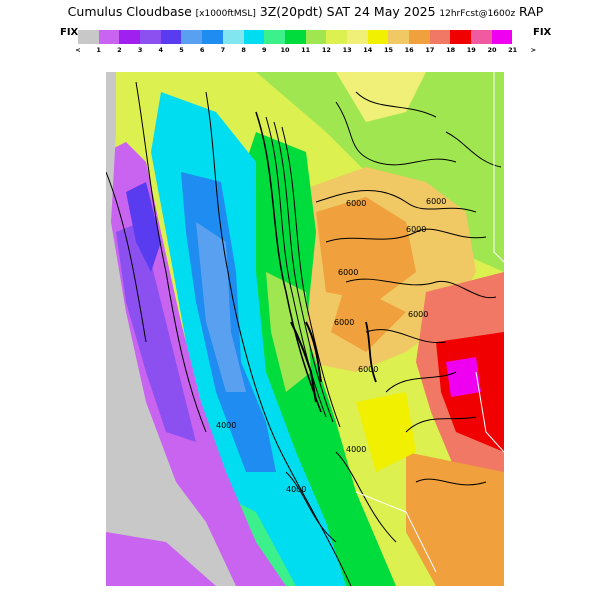  Describe the element at coordinates (285, 50) in the screenshot. I see `legend-tick-label: 10` at that location.